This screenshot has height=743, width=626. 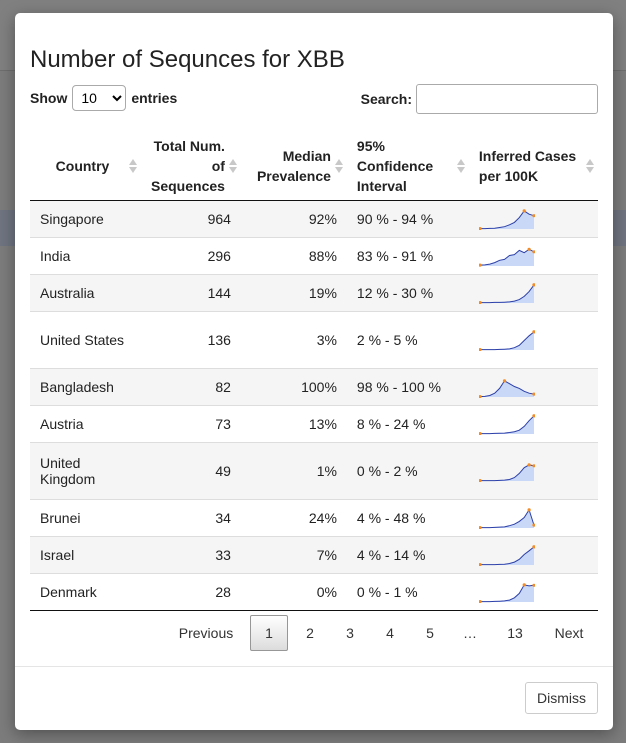 I want to click on column-header-label: Country, so click(x=82, y=165).